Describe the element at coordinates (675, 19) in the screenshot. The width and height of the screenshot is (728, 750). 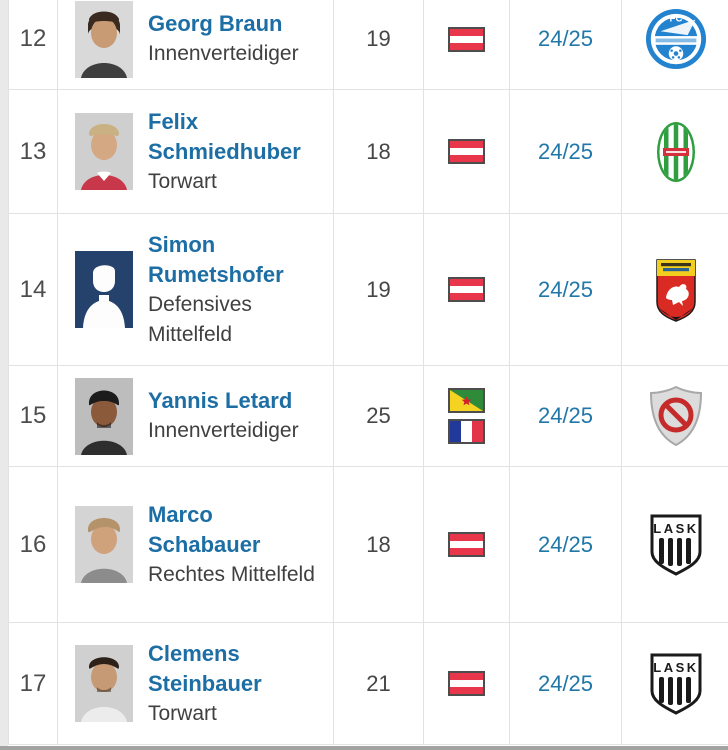
I see `badge-fc-text: FC` at that location.